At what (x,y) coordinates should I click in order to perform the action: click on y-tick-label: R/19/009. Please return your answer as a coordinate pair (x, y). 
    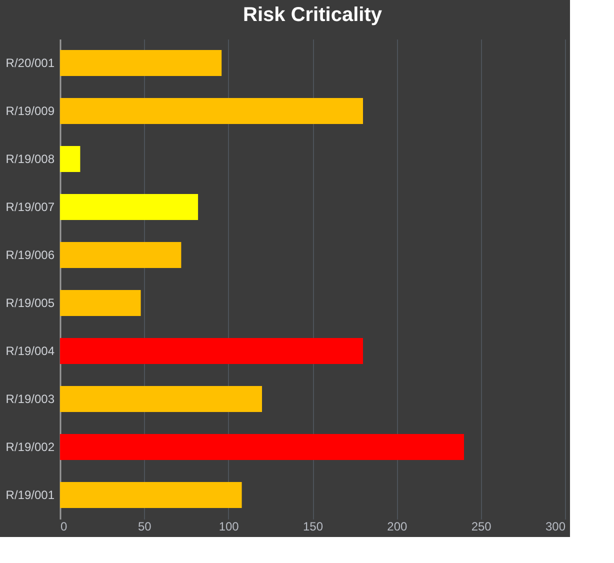
    Looking at the image, I should click on (30, 111).